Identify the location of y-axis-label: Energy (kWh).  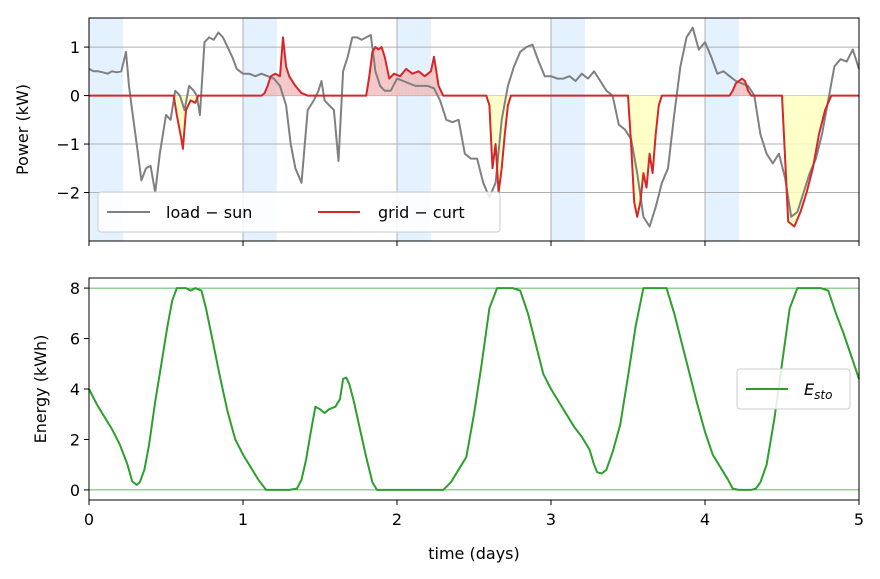
(40, 389).